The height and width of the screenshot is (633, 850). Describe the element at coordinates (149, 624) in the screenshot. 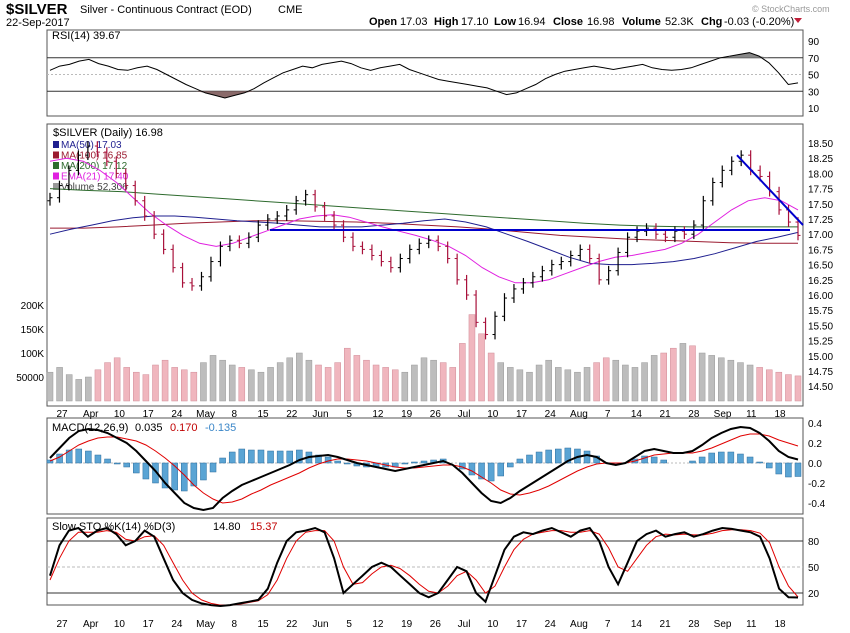

I see `x-axis-label: 17` at that location.